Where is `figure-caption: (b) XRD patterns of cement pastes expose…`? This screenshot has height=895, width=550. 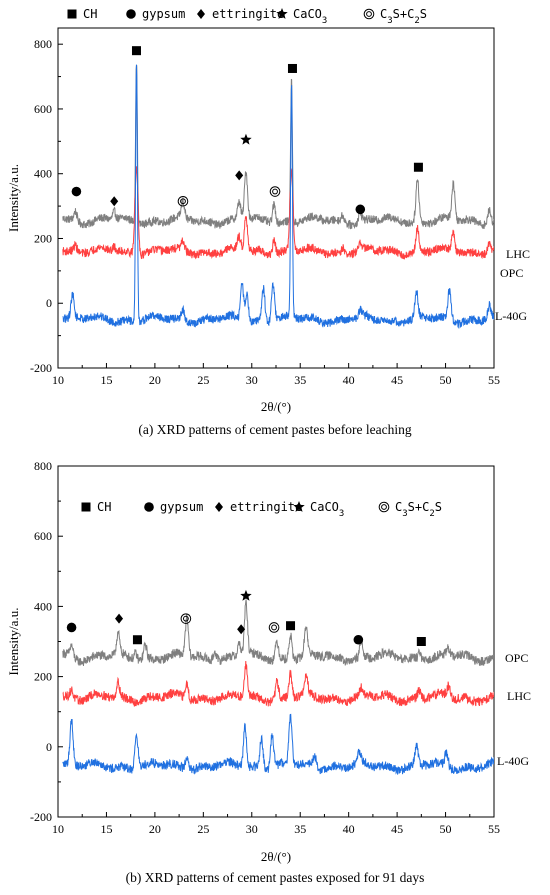 figure-caption: (b) XRD patterns of cement pastes expose… is located at coordinates (275, 877).